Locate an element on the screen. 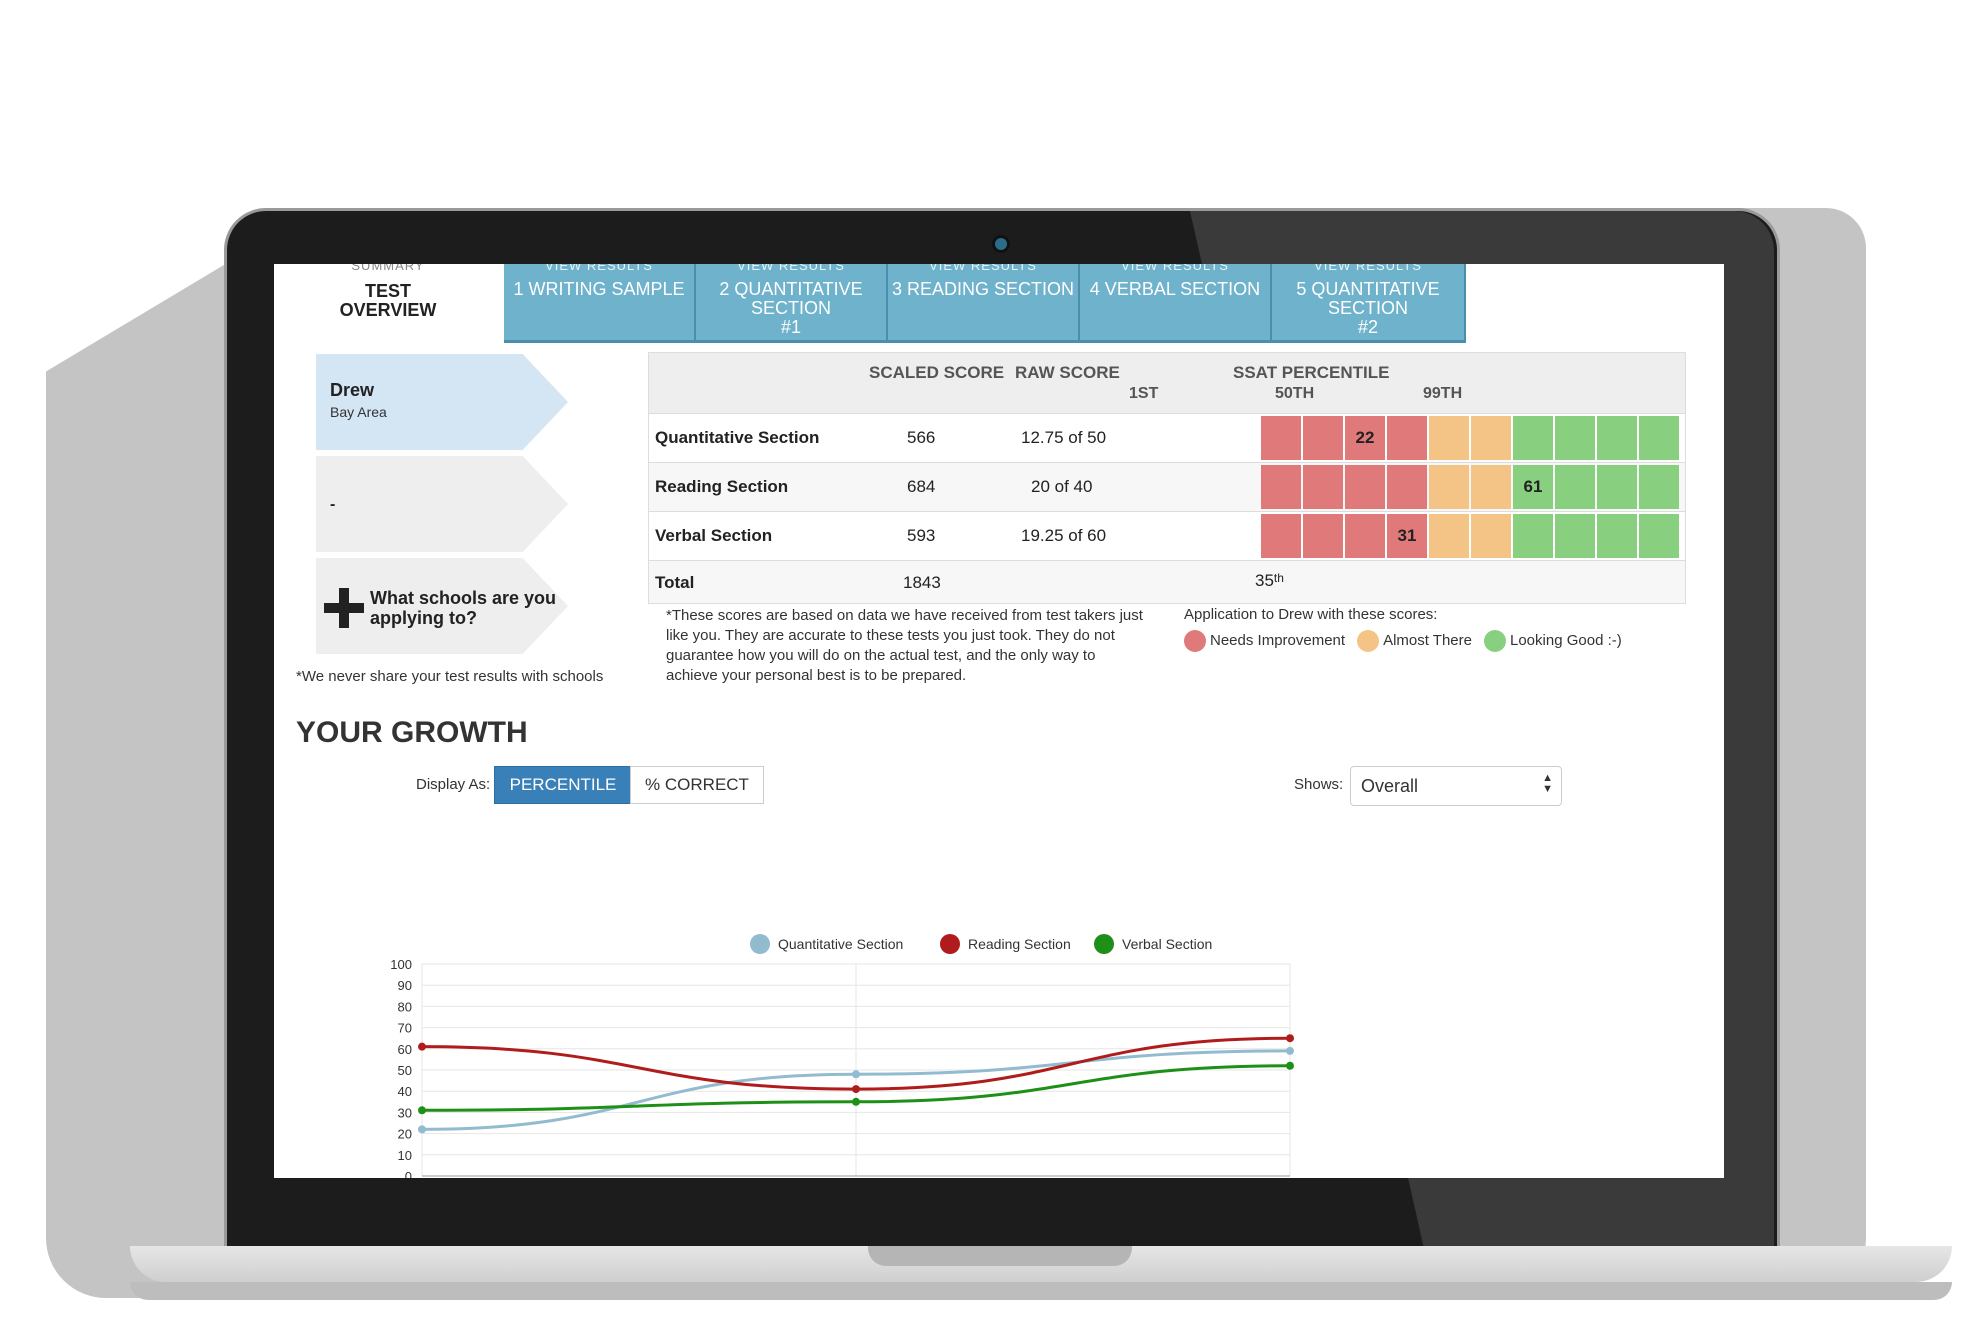 Image resolution: width=1981 pixels, height=1338 pixels. legend-looking-good: Looking Good :-) is located at coordinates (1553, 641).